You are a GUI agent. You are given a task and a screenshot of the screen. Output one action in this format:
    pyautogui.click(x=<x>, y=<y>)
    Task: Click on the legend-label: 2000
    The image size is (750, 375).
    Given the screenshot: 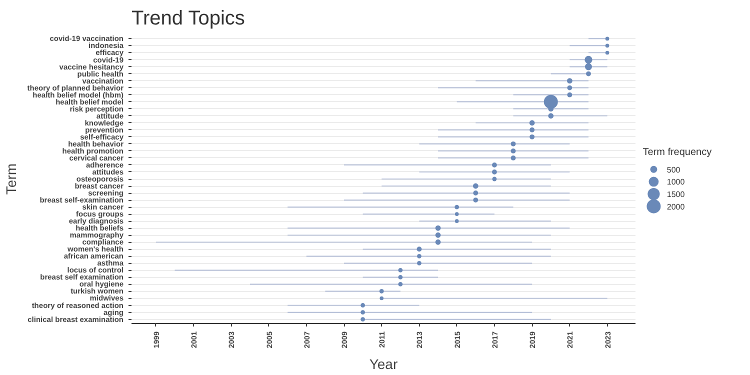 What is the action you would take?
    pyautogui.click(x=676, y=207)
    